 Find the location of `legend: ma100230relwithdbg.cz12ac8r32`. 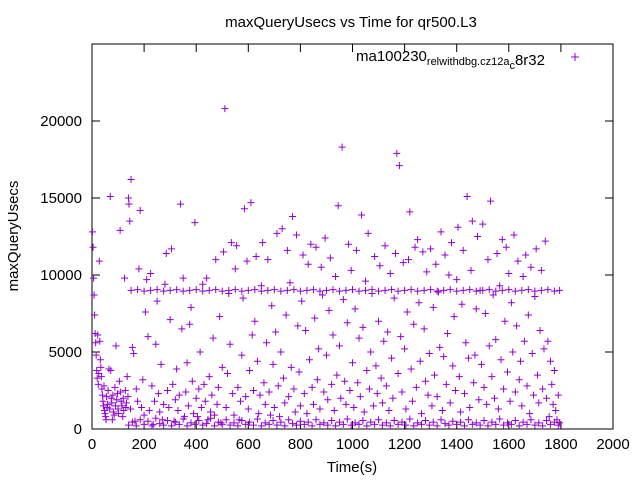

legend: ma100230relwithdbg.cz12ac8r32 is located at coordinates (467, 60).